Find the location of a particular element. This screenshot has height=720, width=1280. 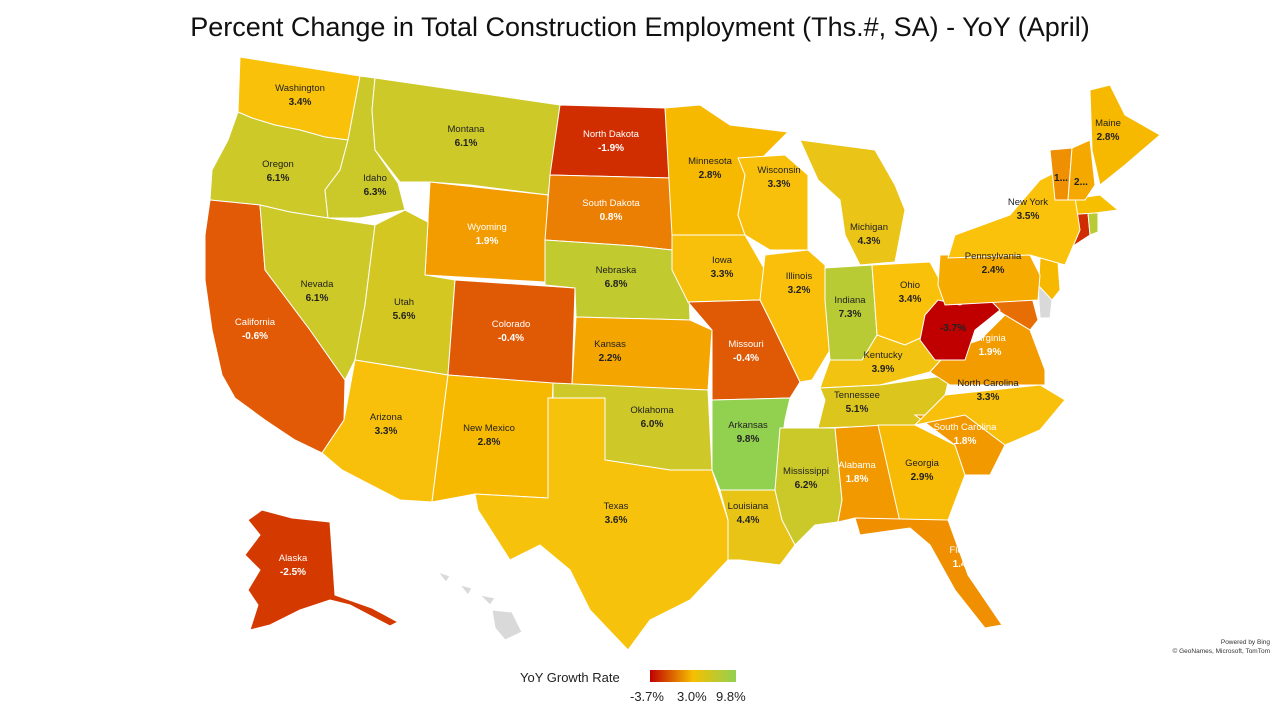

state-name-co: Colorado is located at coordinates (511, 324).